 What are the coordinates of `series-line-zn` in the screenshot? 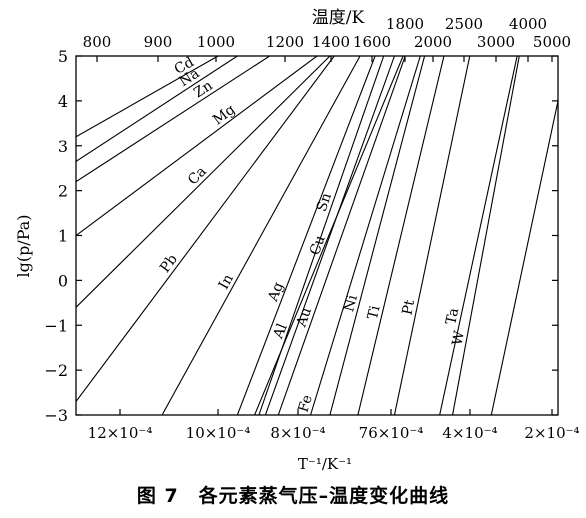 It's located at (173, 119).